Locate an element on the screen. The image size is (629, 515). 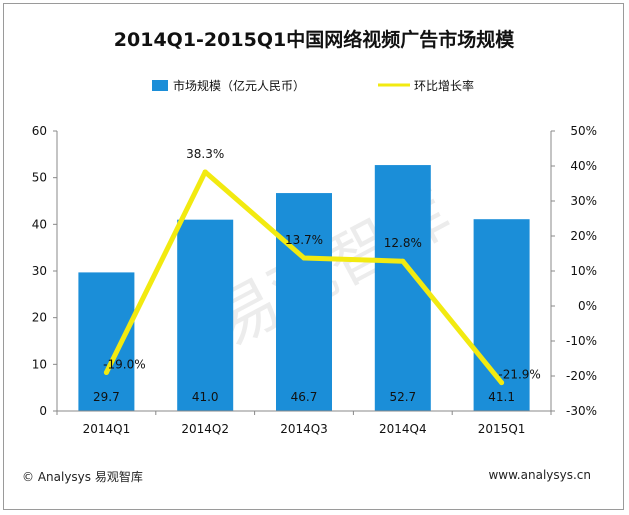
y-left-tick-label: 60 is located at coordinates (39, 131).